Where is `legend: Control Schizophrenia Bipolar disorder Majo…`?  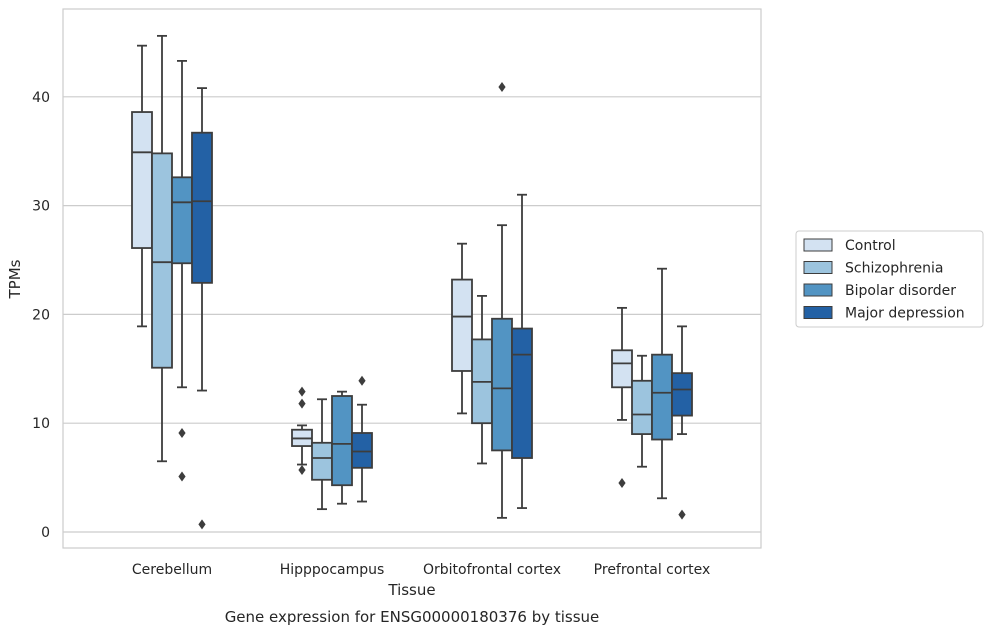
legend: Control Schizophrenia Bipolar disorder Majo… is located at coordinates (889, 279).